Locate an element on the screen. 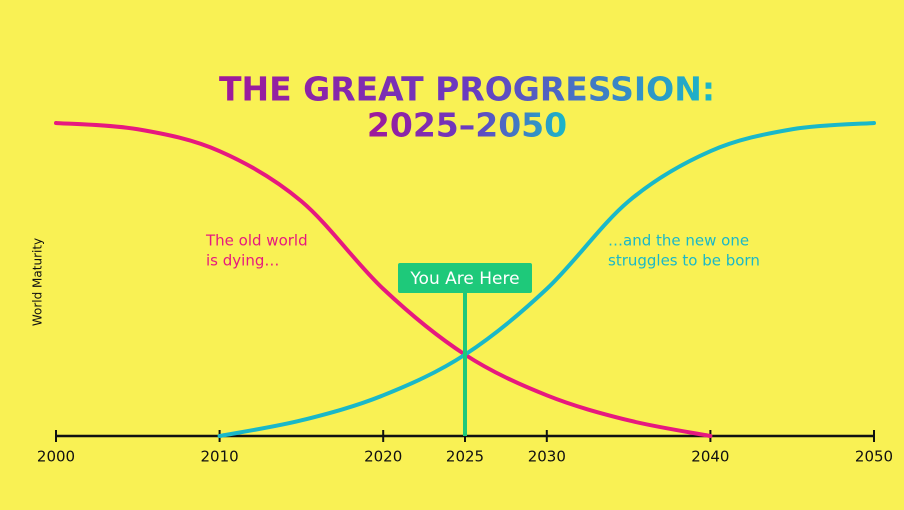  chart-subtitle: 2025–2050 is located at coordinates (467, 125).